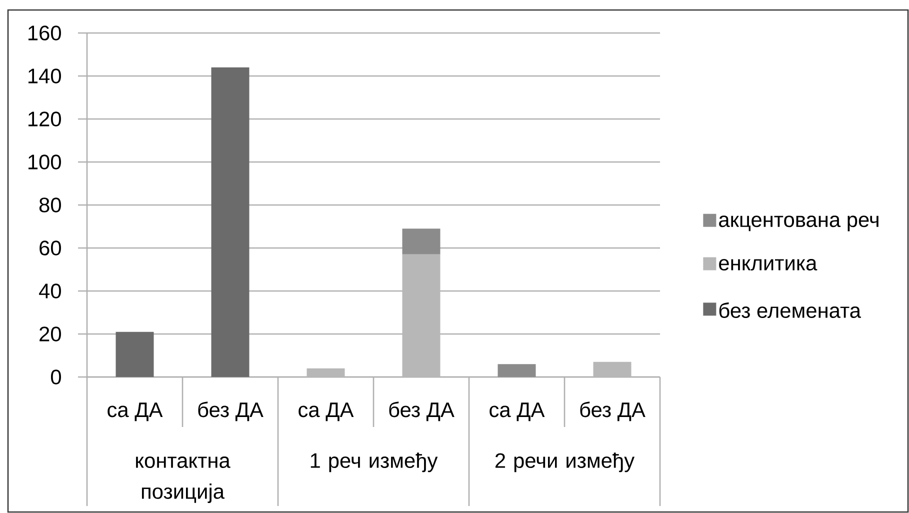 This screenshot has height=513, width=909. Describe the element at coordinates (565, 462) in the screenshot. I see `text: 2 речи између` at that location.